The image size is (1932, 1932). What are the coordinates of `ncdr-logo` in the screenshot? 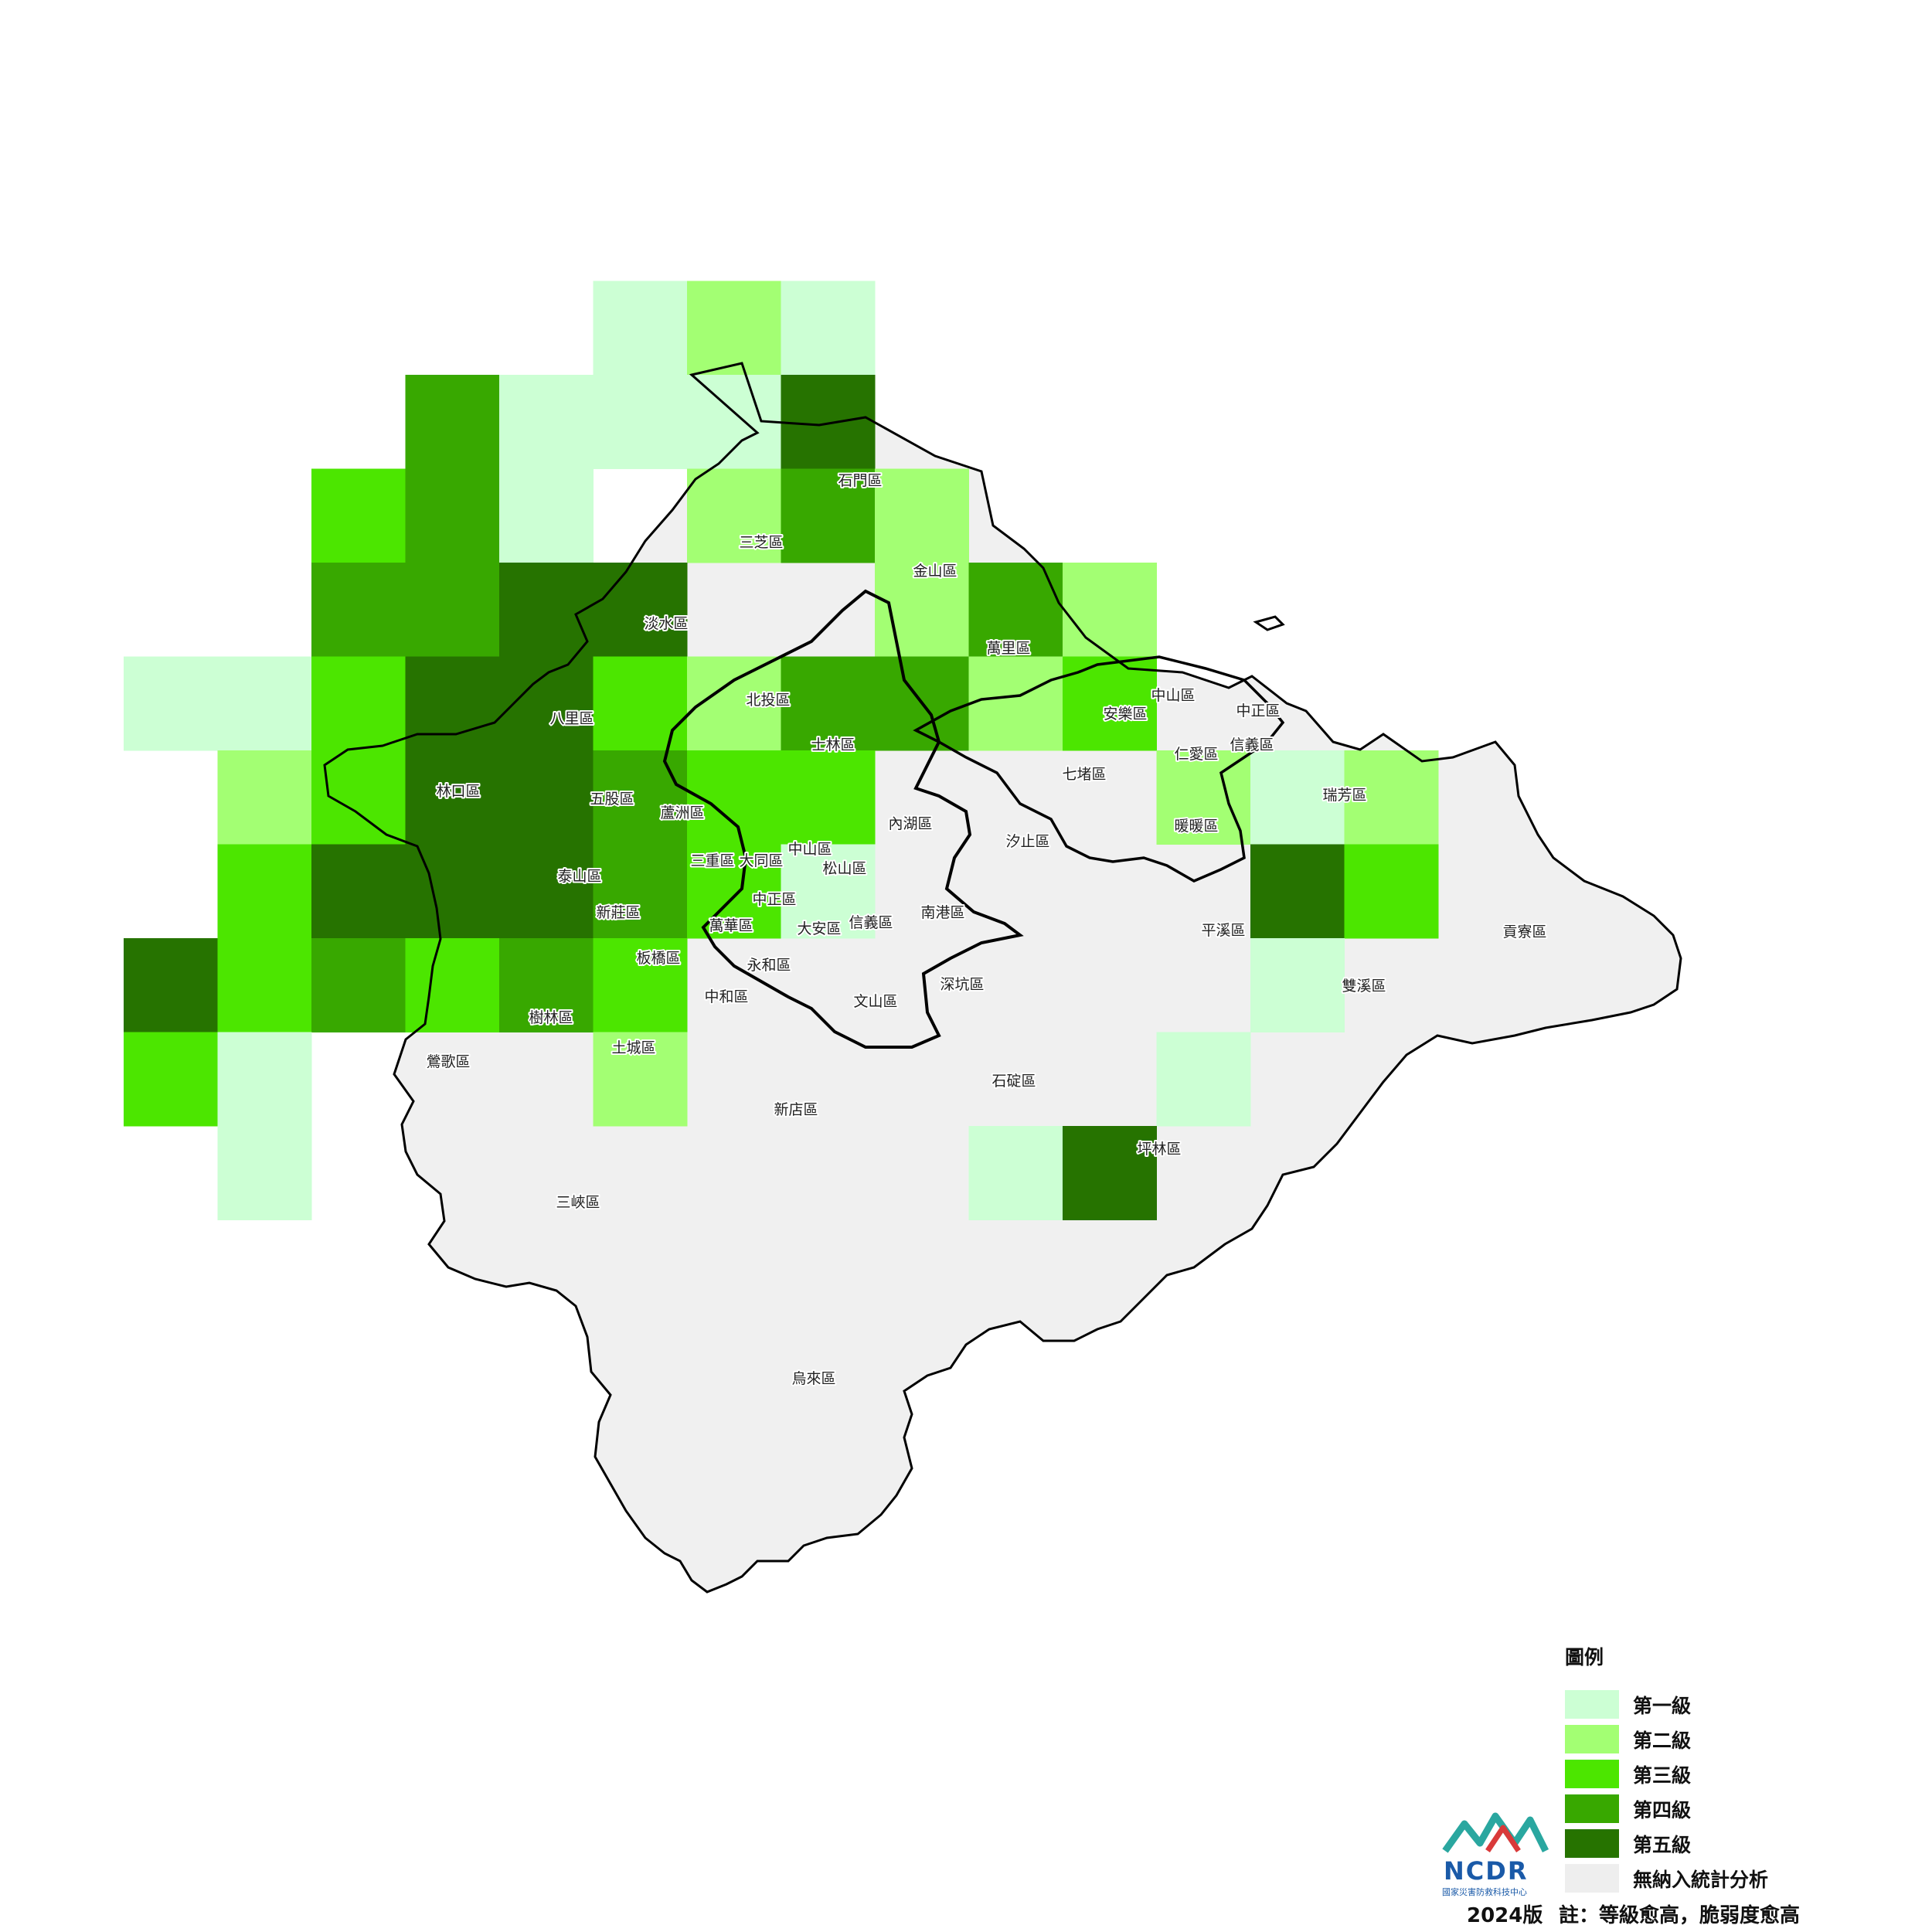 It's located at (1496, 1832).